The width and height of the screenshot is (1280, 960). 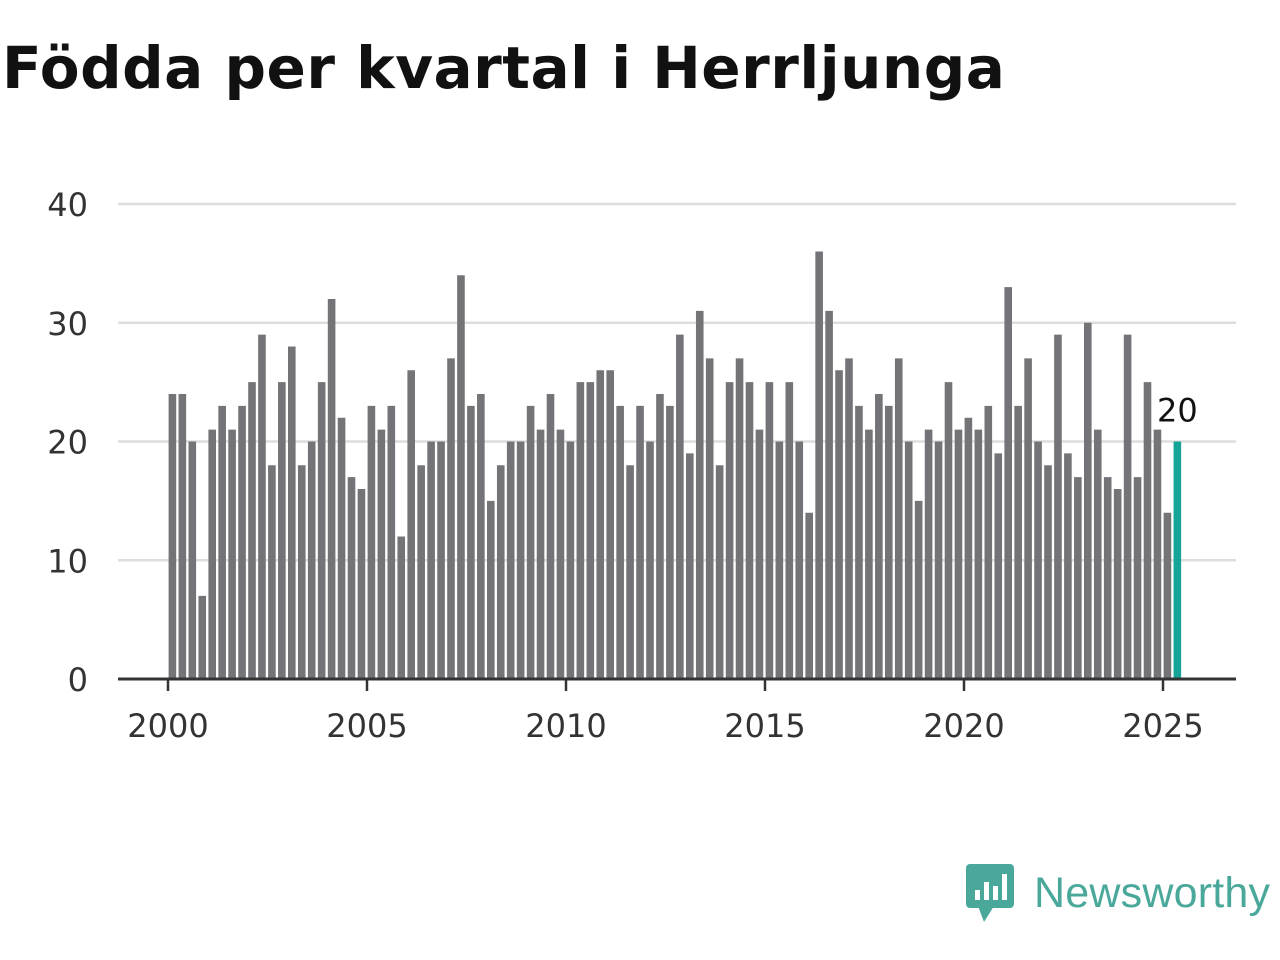 I want to click on x-tick-label: 2020, so click(x=963, y=726).